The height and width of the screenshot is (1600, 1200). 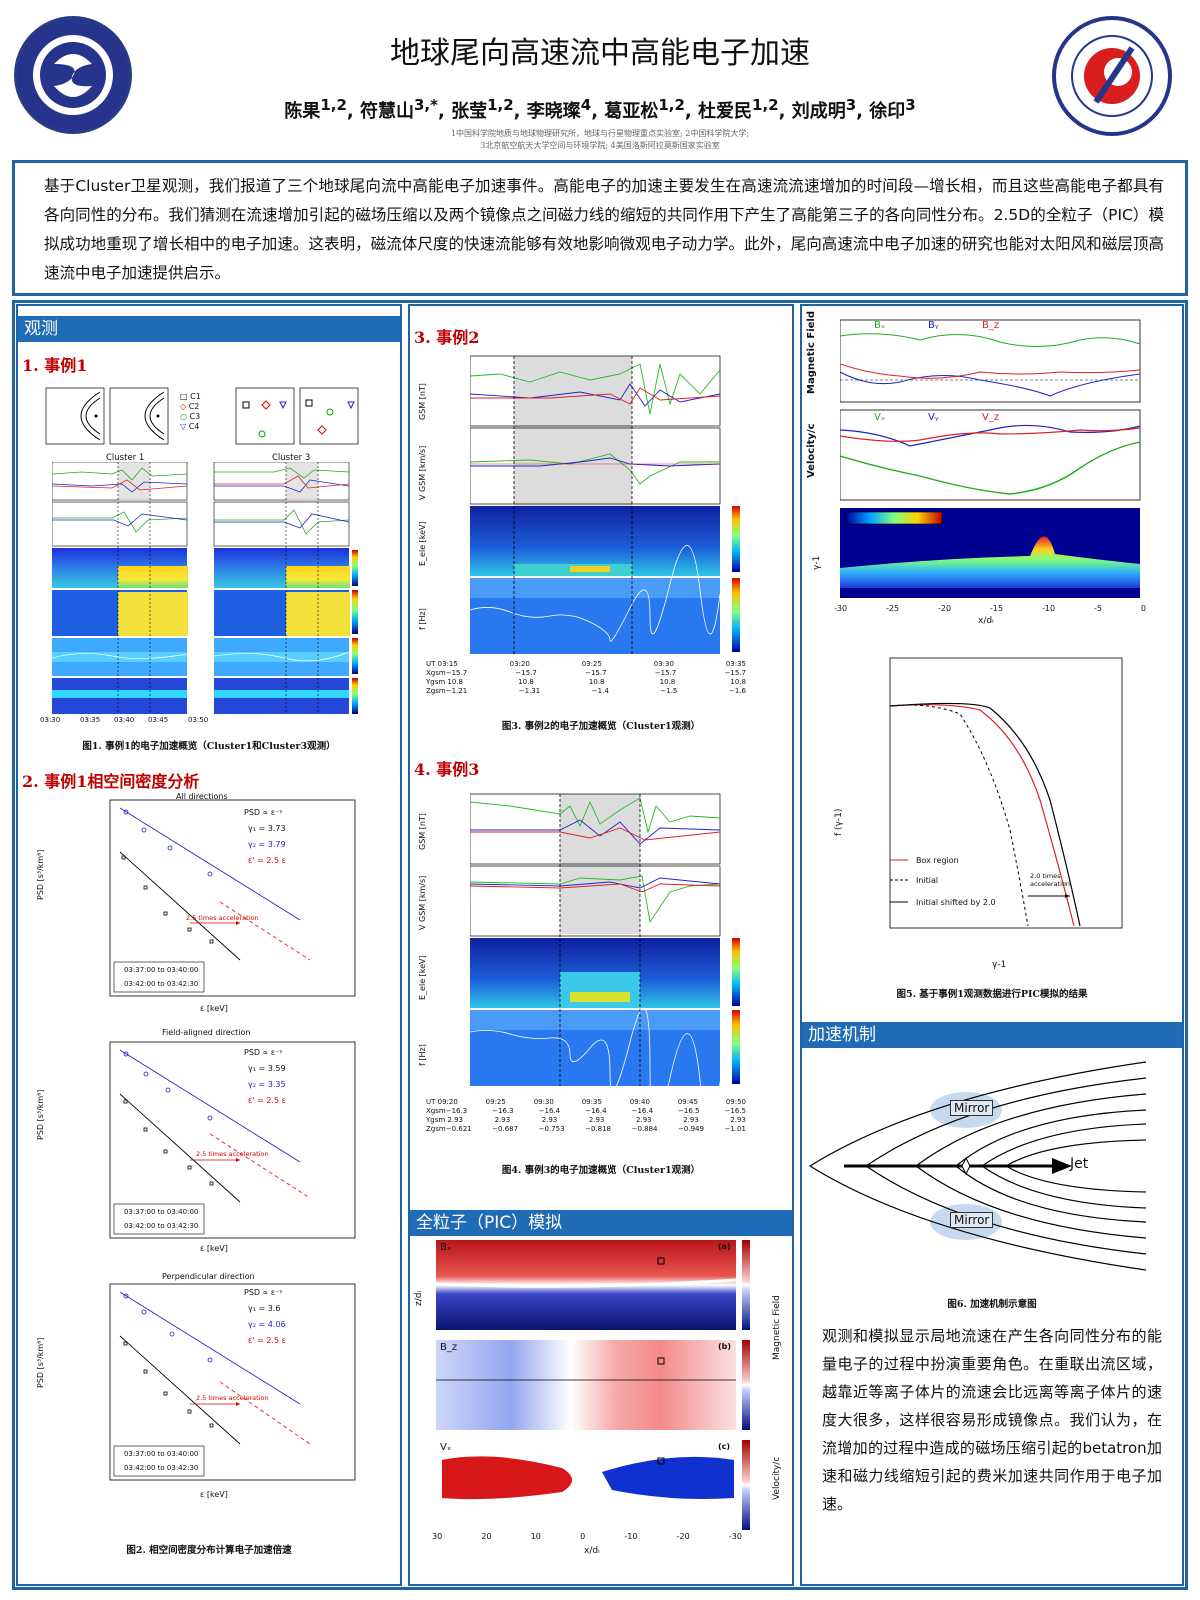 What do you see at coordinates (999, 965) in the screenshot?
I see `g-xlabel: γ-1` at bounding box center [999, 965].